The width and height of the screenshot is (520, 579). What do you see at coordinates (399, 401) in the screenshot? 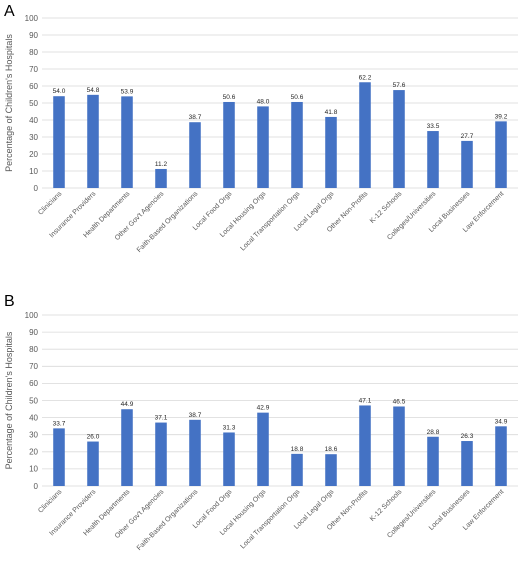
I see `data-label: 46.5` at bounding box center [399, 401].